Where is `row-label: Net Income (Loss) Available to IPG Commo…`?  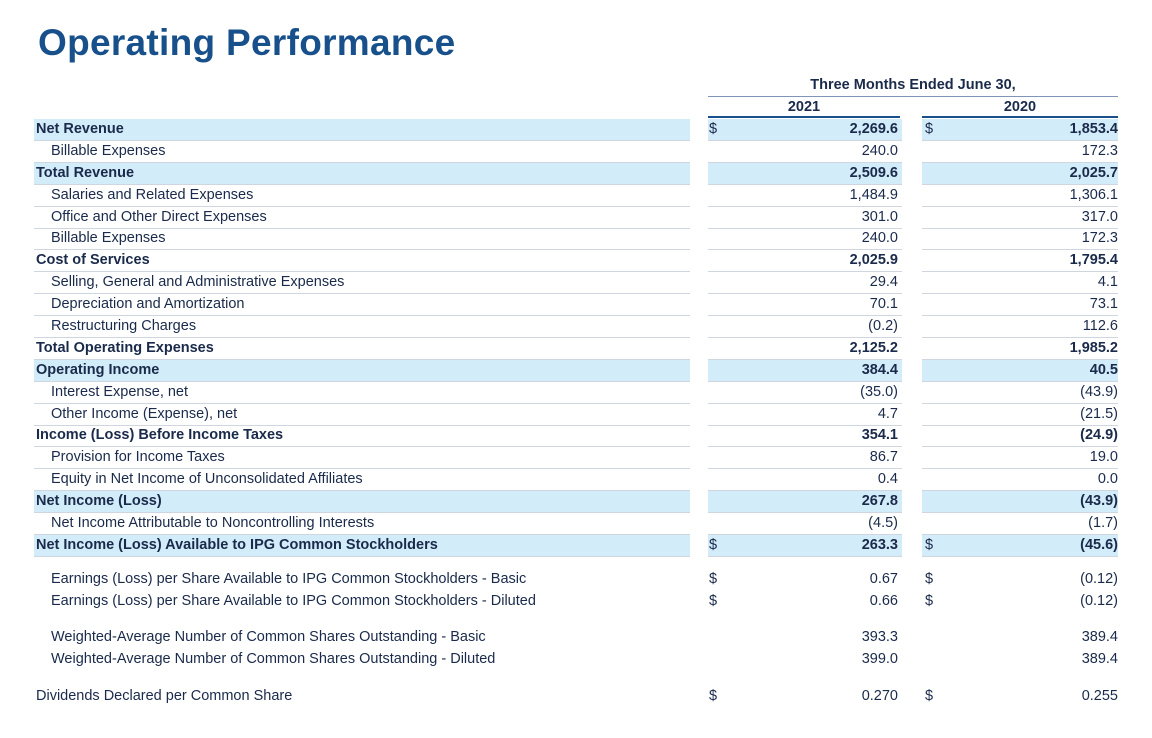 row-label: Net Income (Loss) Available to IPG Commo… is located at coordinates (237, 544).